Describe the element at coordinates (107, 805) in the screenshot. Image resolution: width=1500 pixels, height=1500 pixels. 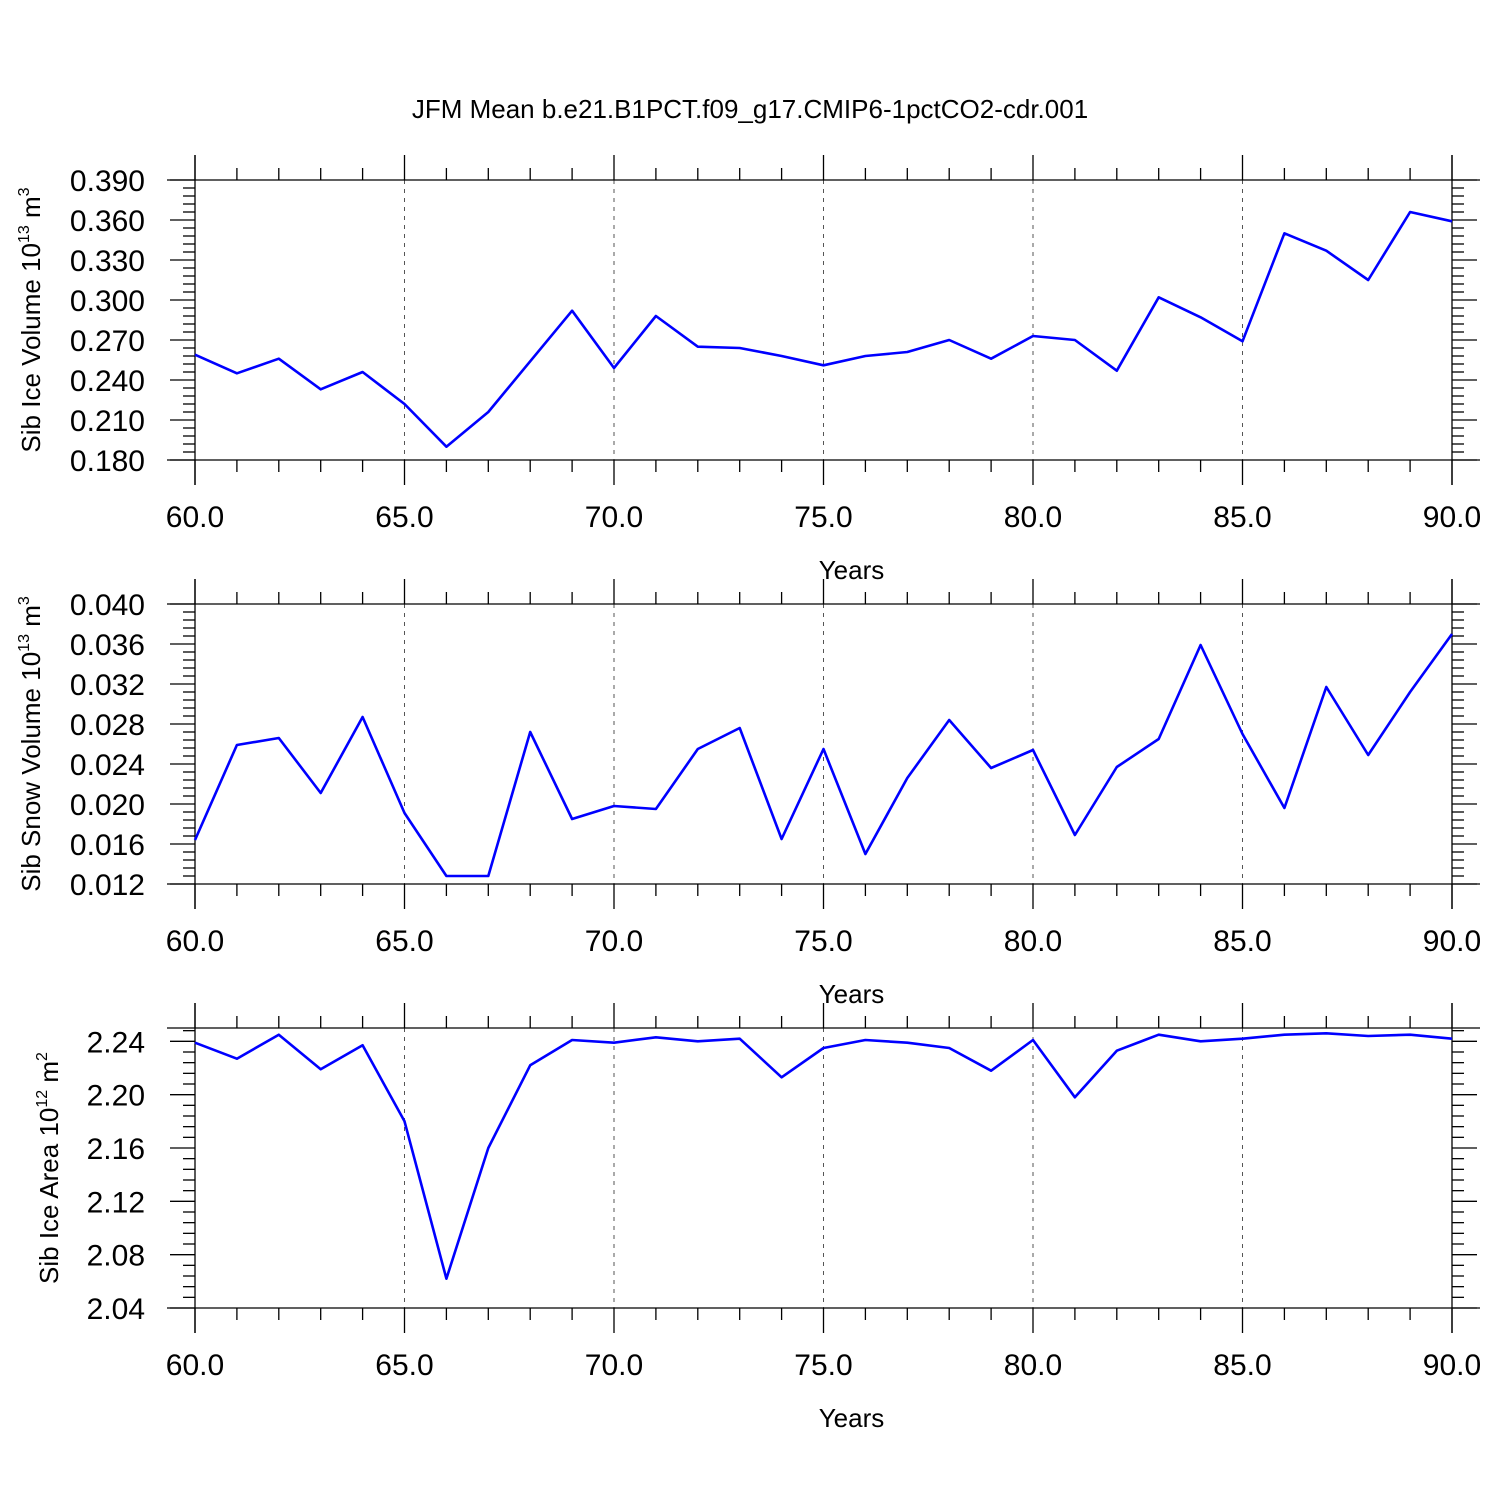
I see `snow-volume-y-tick-label: 0.020` at that location.